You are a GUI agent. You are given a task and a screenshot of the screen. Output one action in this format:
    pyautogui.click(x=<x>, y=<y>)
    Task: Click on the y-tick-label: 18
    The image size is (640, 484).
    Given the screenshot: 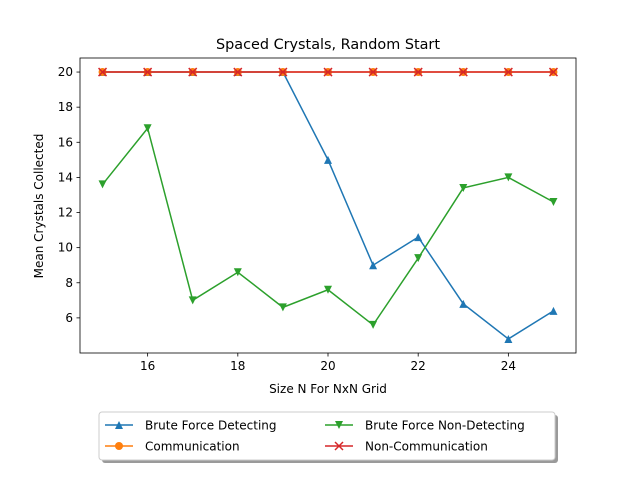 What is the action you would take?
    pyautogui.click(x=65, y=107)
    